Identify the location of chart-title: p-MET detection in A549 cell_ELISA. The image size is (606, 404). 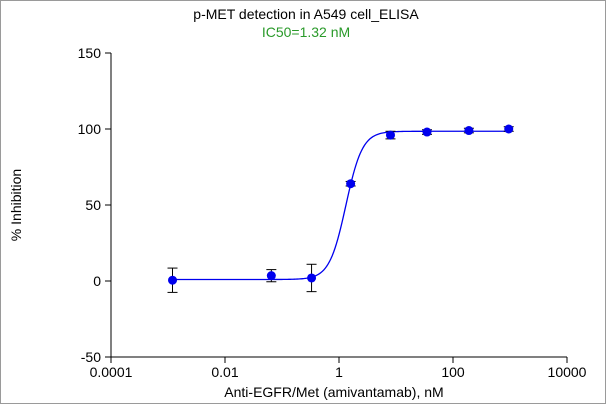
(306, 14).